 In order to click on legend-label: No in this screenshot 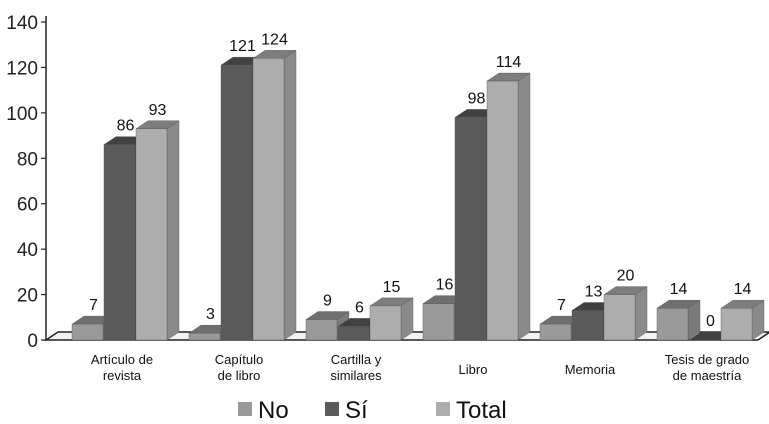, I will do `click(273, 410)`.